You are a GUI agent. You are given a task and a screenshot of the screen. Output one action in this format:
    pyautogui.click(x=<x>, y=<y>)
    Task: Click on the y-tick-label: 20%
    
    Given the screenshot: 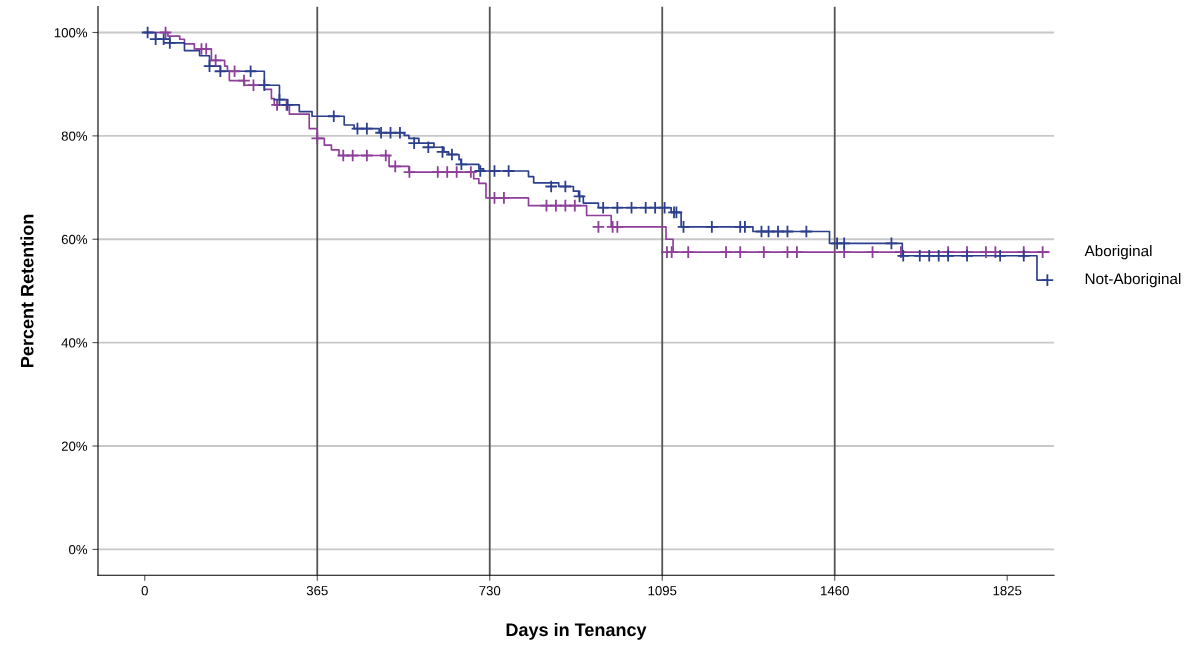 What is the action you would take?
    pyautogui.click(x=74, y=446)
    